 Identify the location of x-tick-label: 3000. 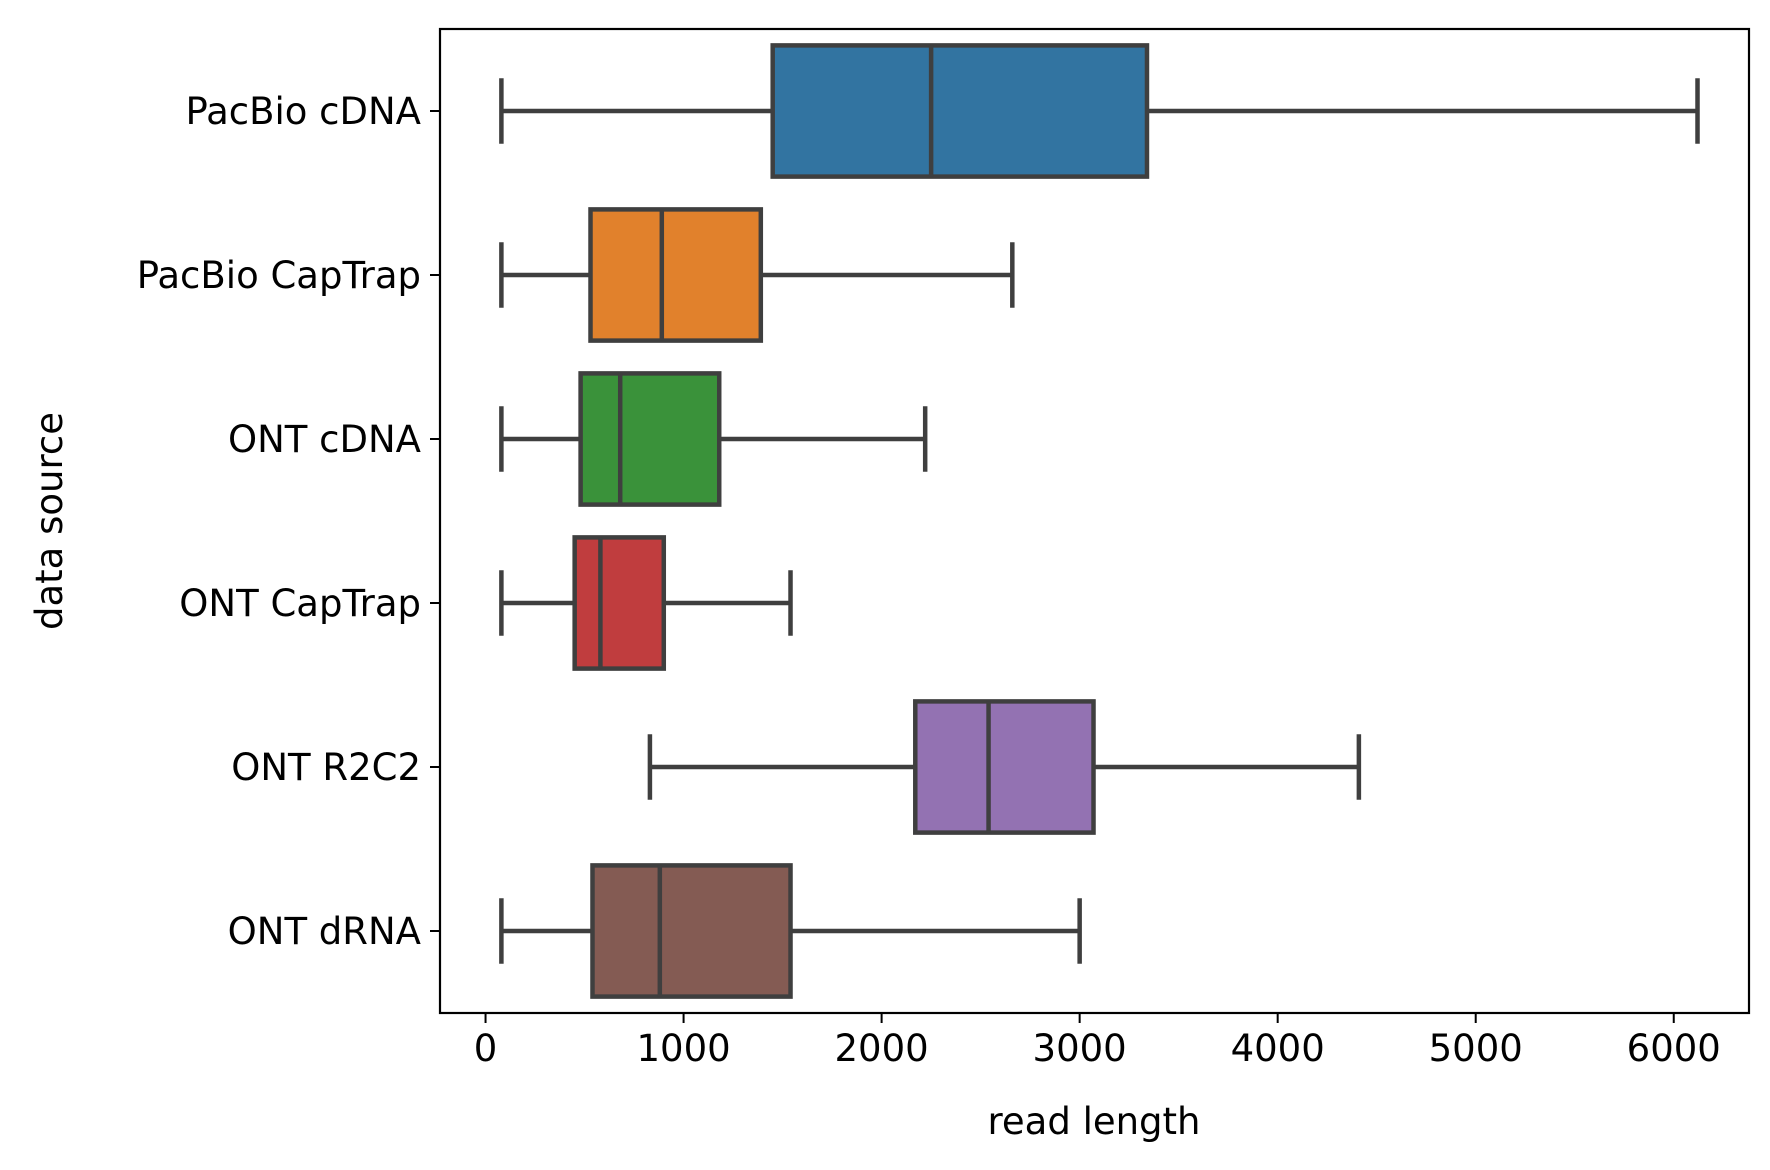
(1080, 1048).